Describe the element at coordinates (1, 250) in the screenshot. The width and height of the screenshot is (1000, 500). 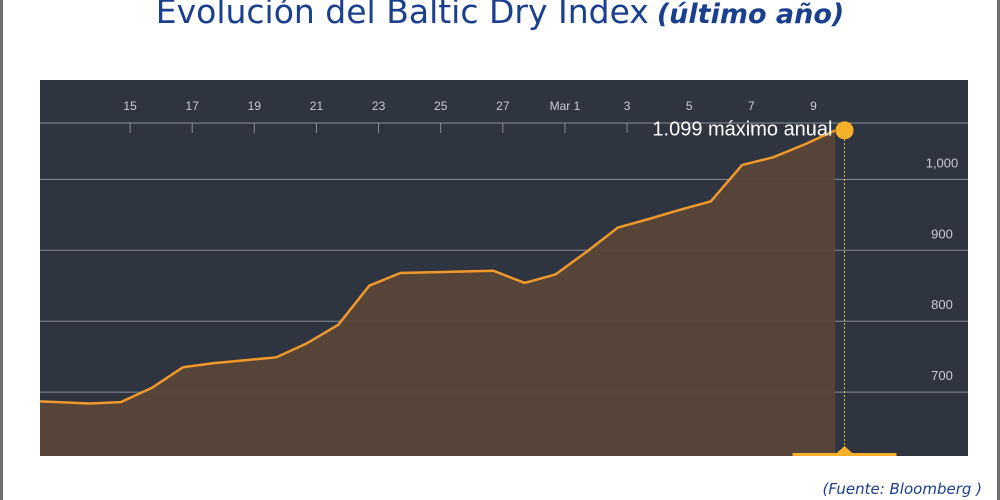
I see `frame-left-border` at that location.